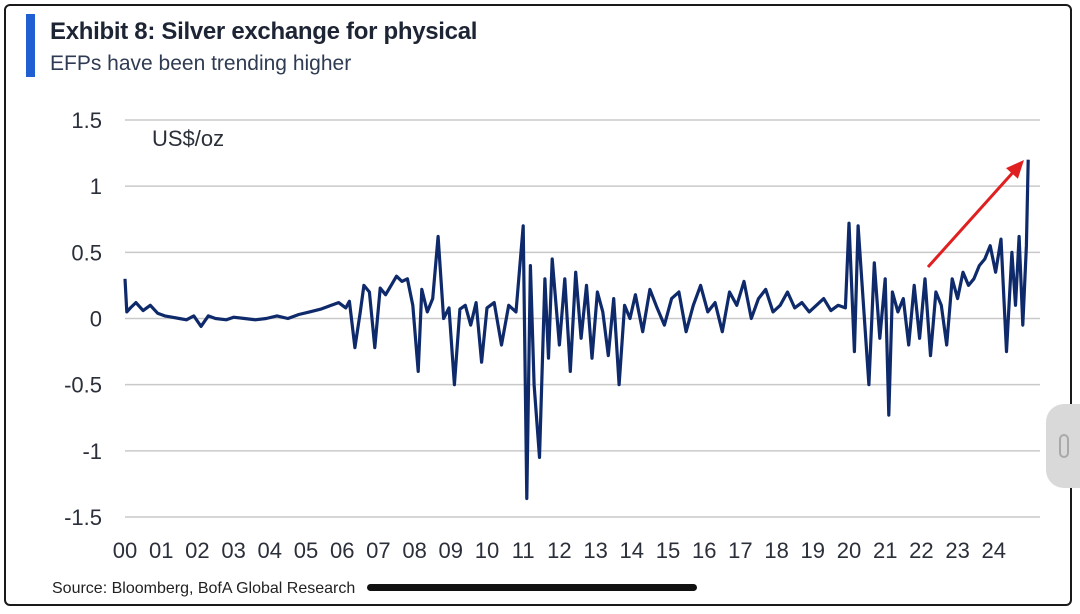 This screenshot has width=1080, height=614. Describe the element at coordinates (86, 120) in the screenshot. I see `y-tick-label: 1.5` at that location.